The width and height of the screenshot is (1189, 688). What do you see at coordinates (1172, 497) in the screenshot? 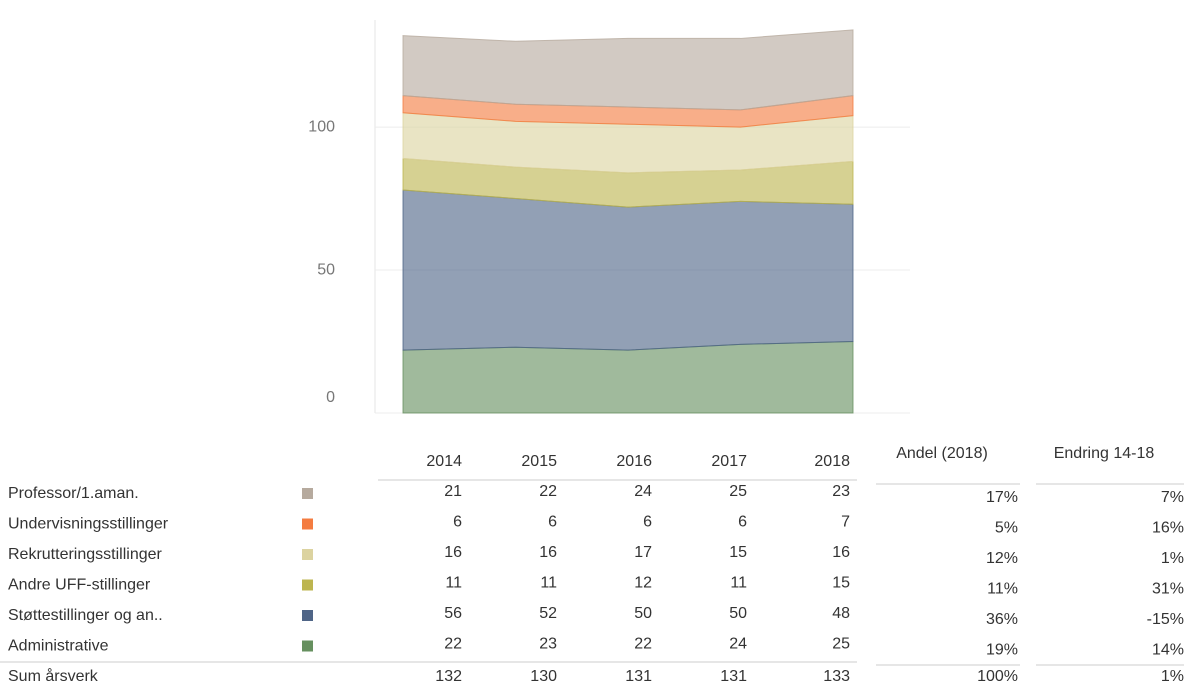
I see `cell: 7%` at bounding box center [1172, 497].